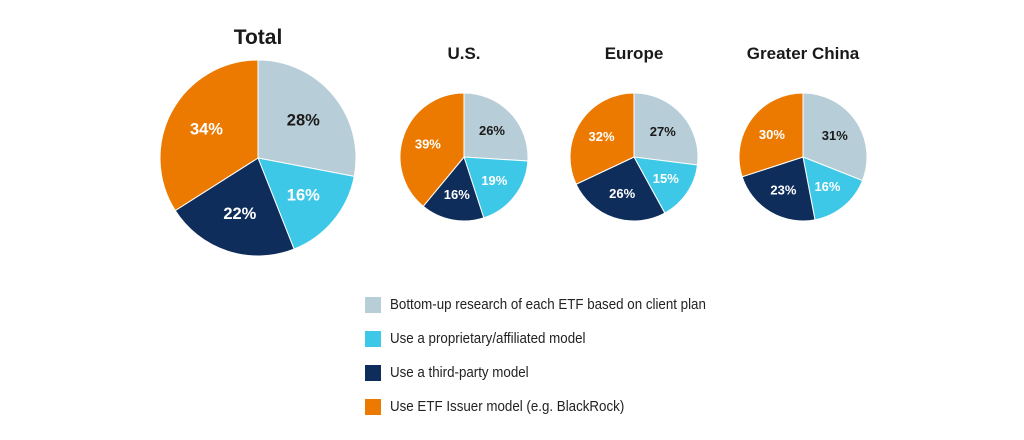 The width and height of the screenshot is (1024, 440). Describe the element at coordinates (373, 373) in the screenshot. I see `legend-swatch-third-party` at that location.